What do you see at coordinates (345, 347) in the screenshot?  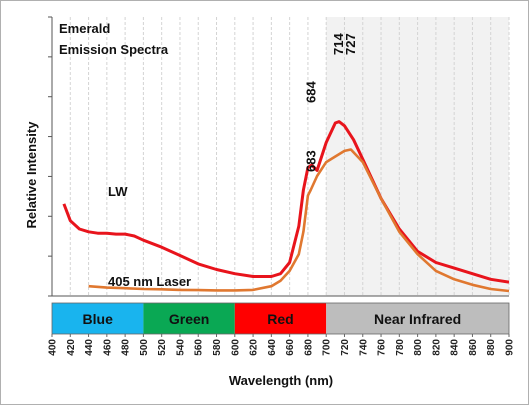 I see `x-tick-label: 720` at bounding box center [345, 347].